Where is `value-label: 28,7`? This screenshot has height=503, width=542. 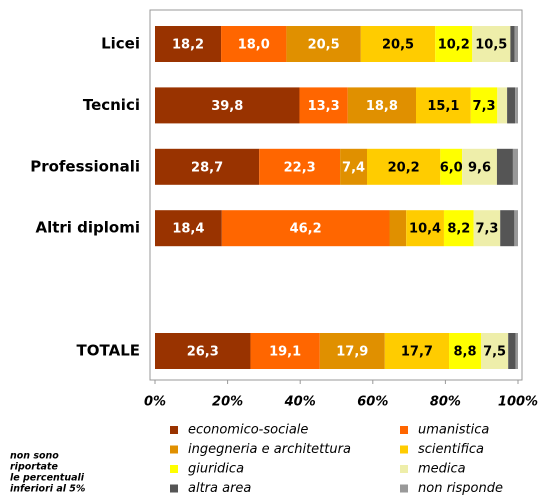 value-label: 28,7 is located at coordinates (207, 167).